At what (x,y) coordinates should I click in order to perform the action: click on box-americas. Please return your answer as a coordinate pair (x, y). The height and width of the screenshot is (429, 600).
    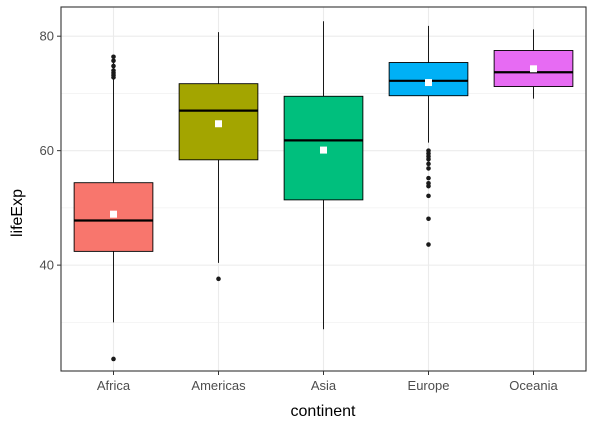
    Looking at the image, I should click on (218, 157).